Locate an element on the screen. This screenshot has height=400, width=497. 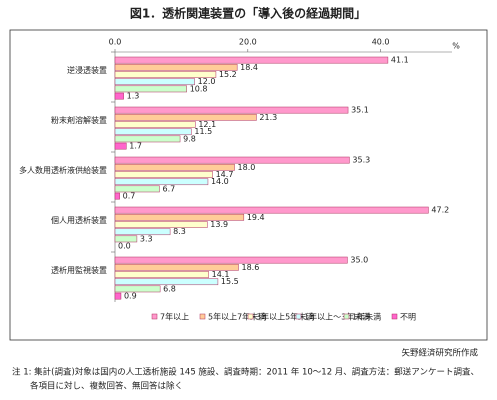
legend-label: 5年以上7年未満 is located at coordinates (237, 317).